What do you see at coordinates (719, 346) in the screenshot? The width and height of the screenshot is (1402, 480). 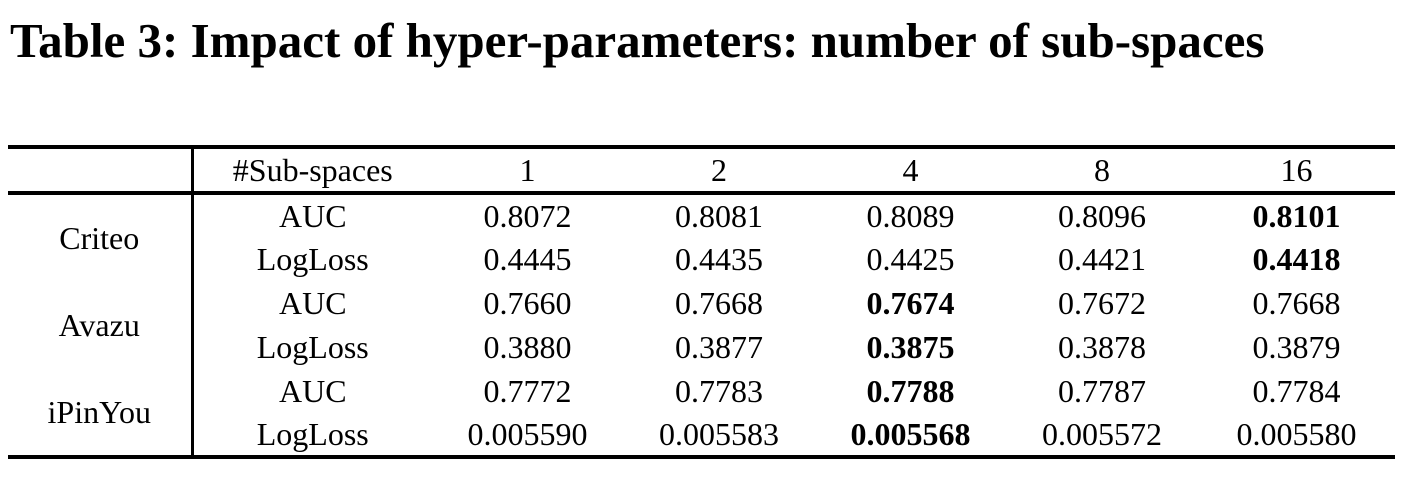 I see `value-cell: 0.3877` at bounding box center [719, 346].